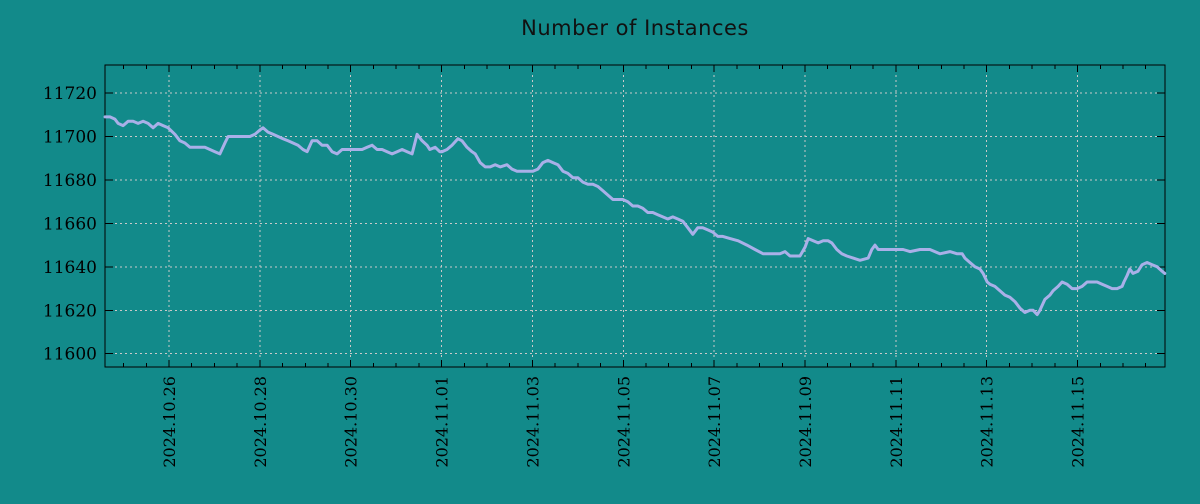  I want to click on x-tick-label: 2024.10.28, so click(260, 422).